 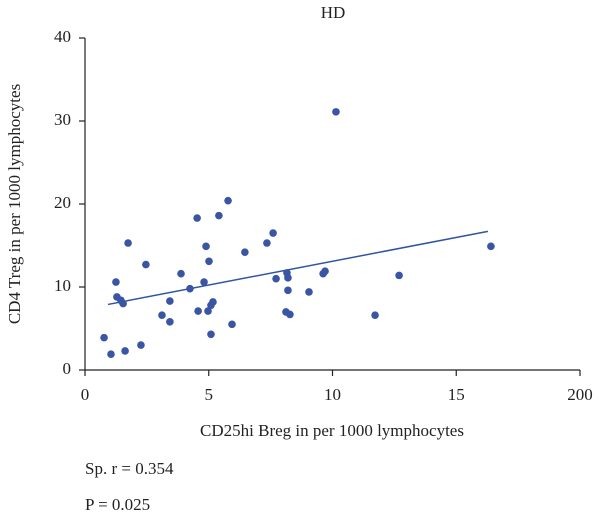 I want to click on trend-line, so click(x=298, y=268).